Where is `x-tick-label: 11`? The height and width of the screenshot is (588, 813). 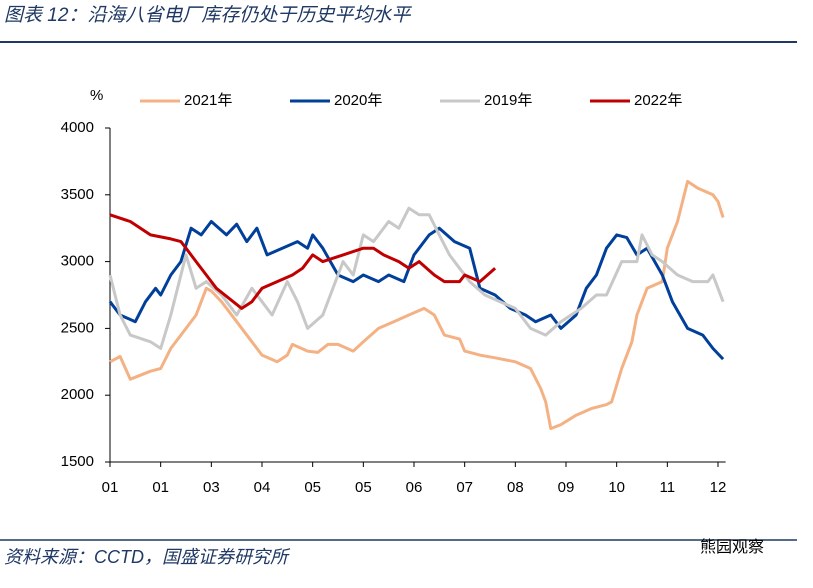 x-tick-label: 11 is located at coordinates (668, 487).